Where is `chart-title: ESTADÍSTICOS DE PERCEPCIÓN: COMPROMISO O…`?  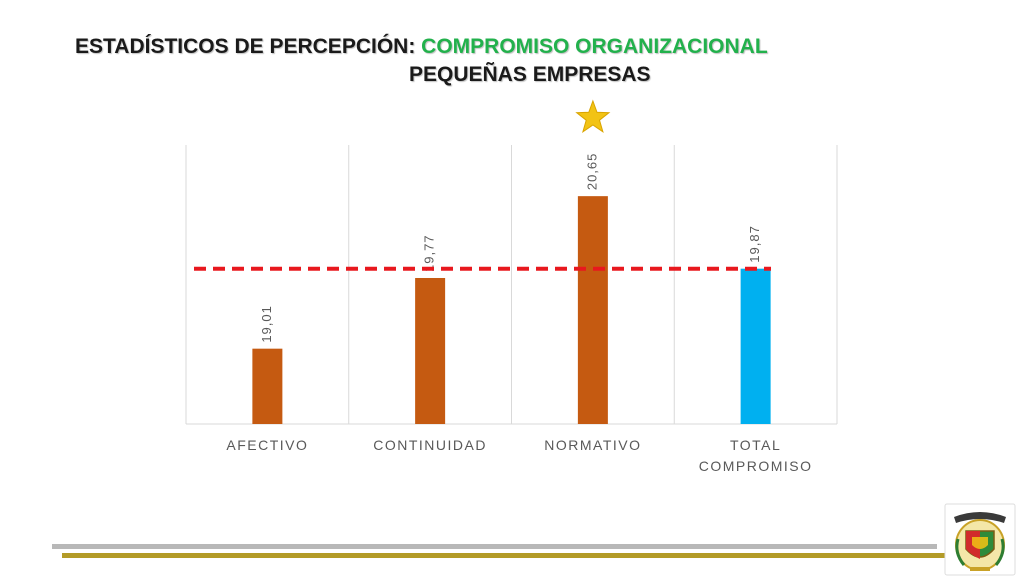
chart-title: ESTADÍSTICOS DE PERCEPCIÓN: COMPROMISO O… is located at coordinates (421, 47).